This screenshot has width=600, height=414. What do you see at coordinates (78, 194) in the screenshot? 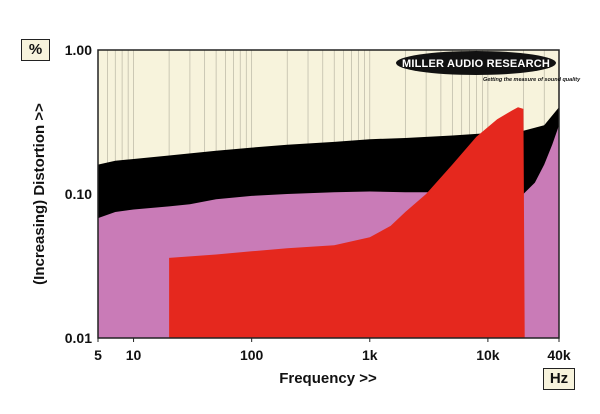
I see `y-tick-label: 0.10` at bounding box center [78, 194].